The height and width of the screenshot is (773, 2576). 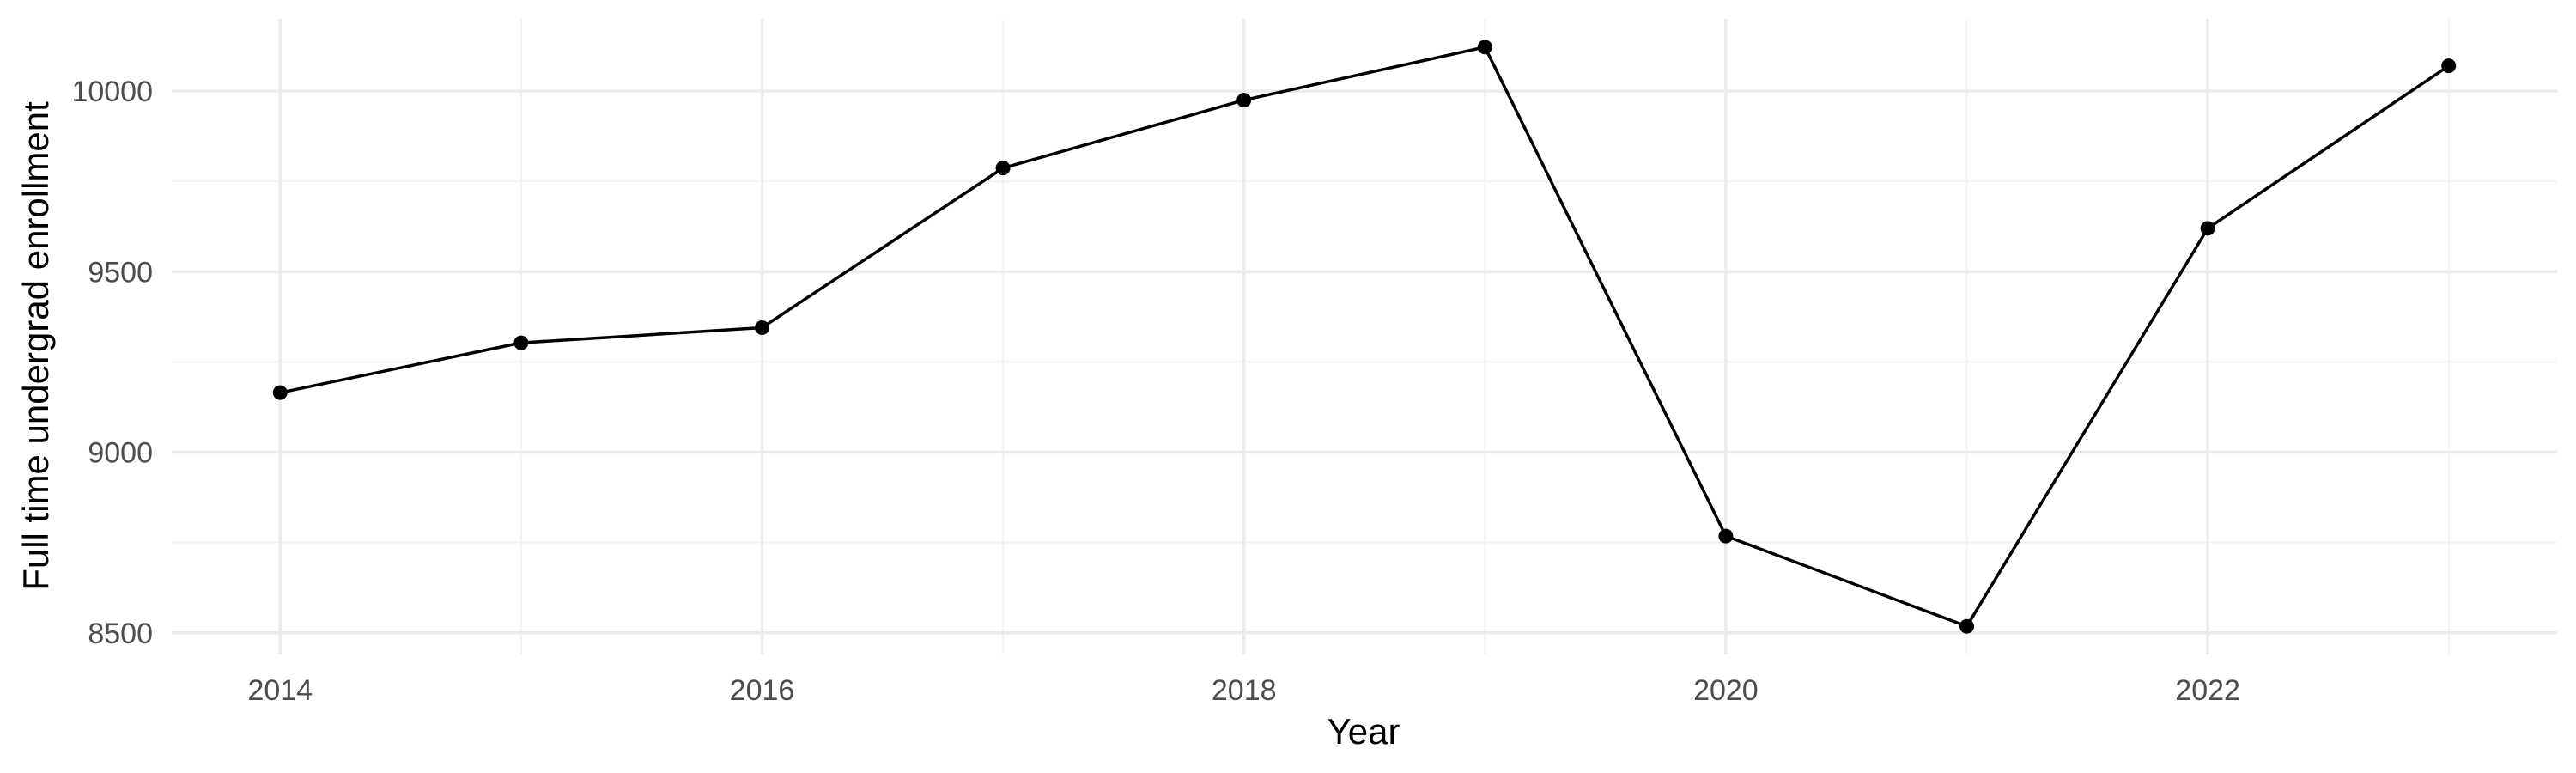 I want to click on x-tick-label: 2016, so click(x=762, y=690).